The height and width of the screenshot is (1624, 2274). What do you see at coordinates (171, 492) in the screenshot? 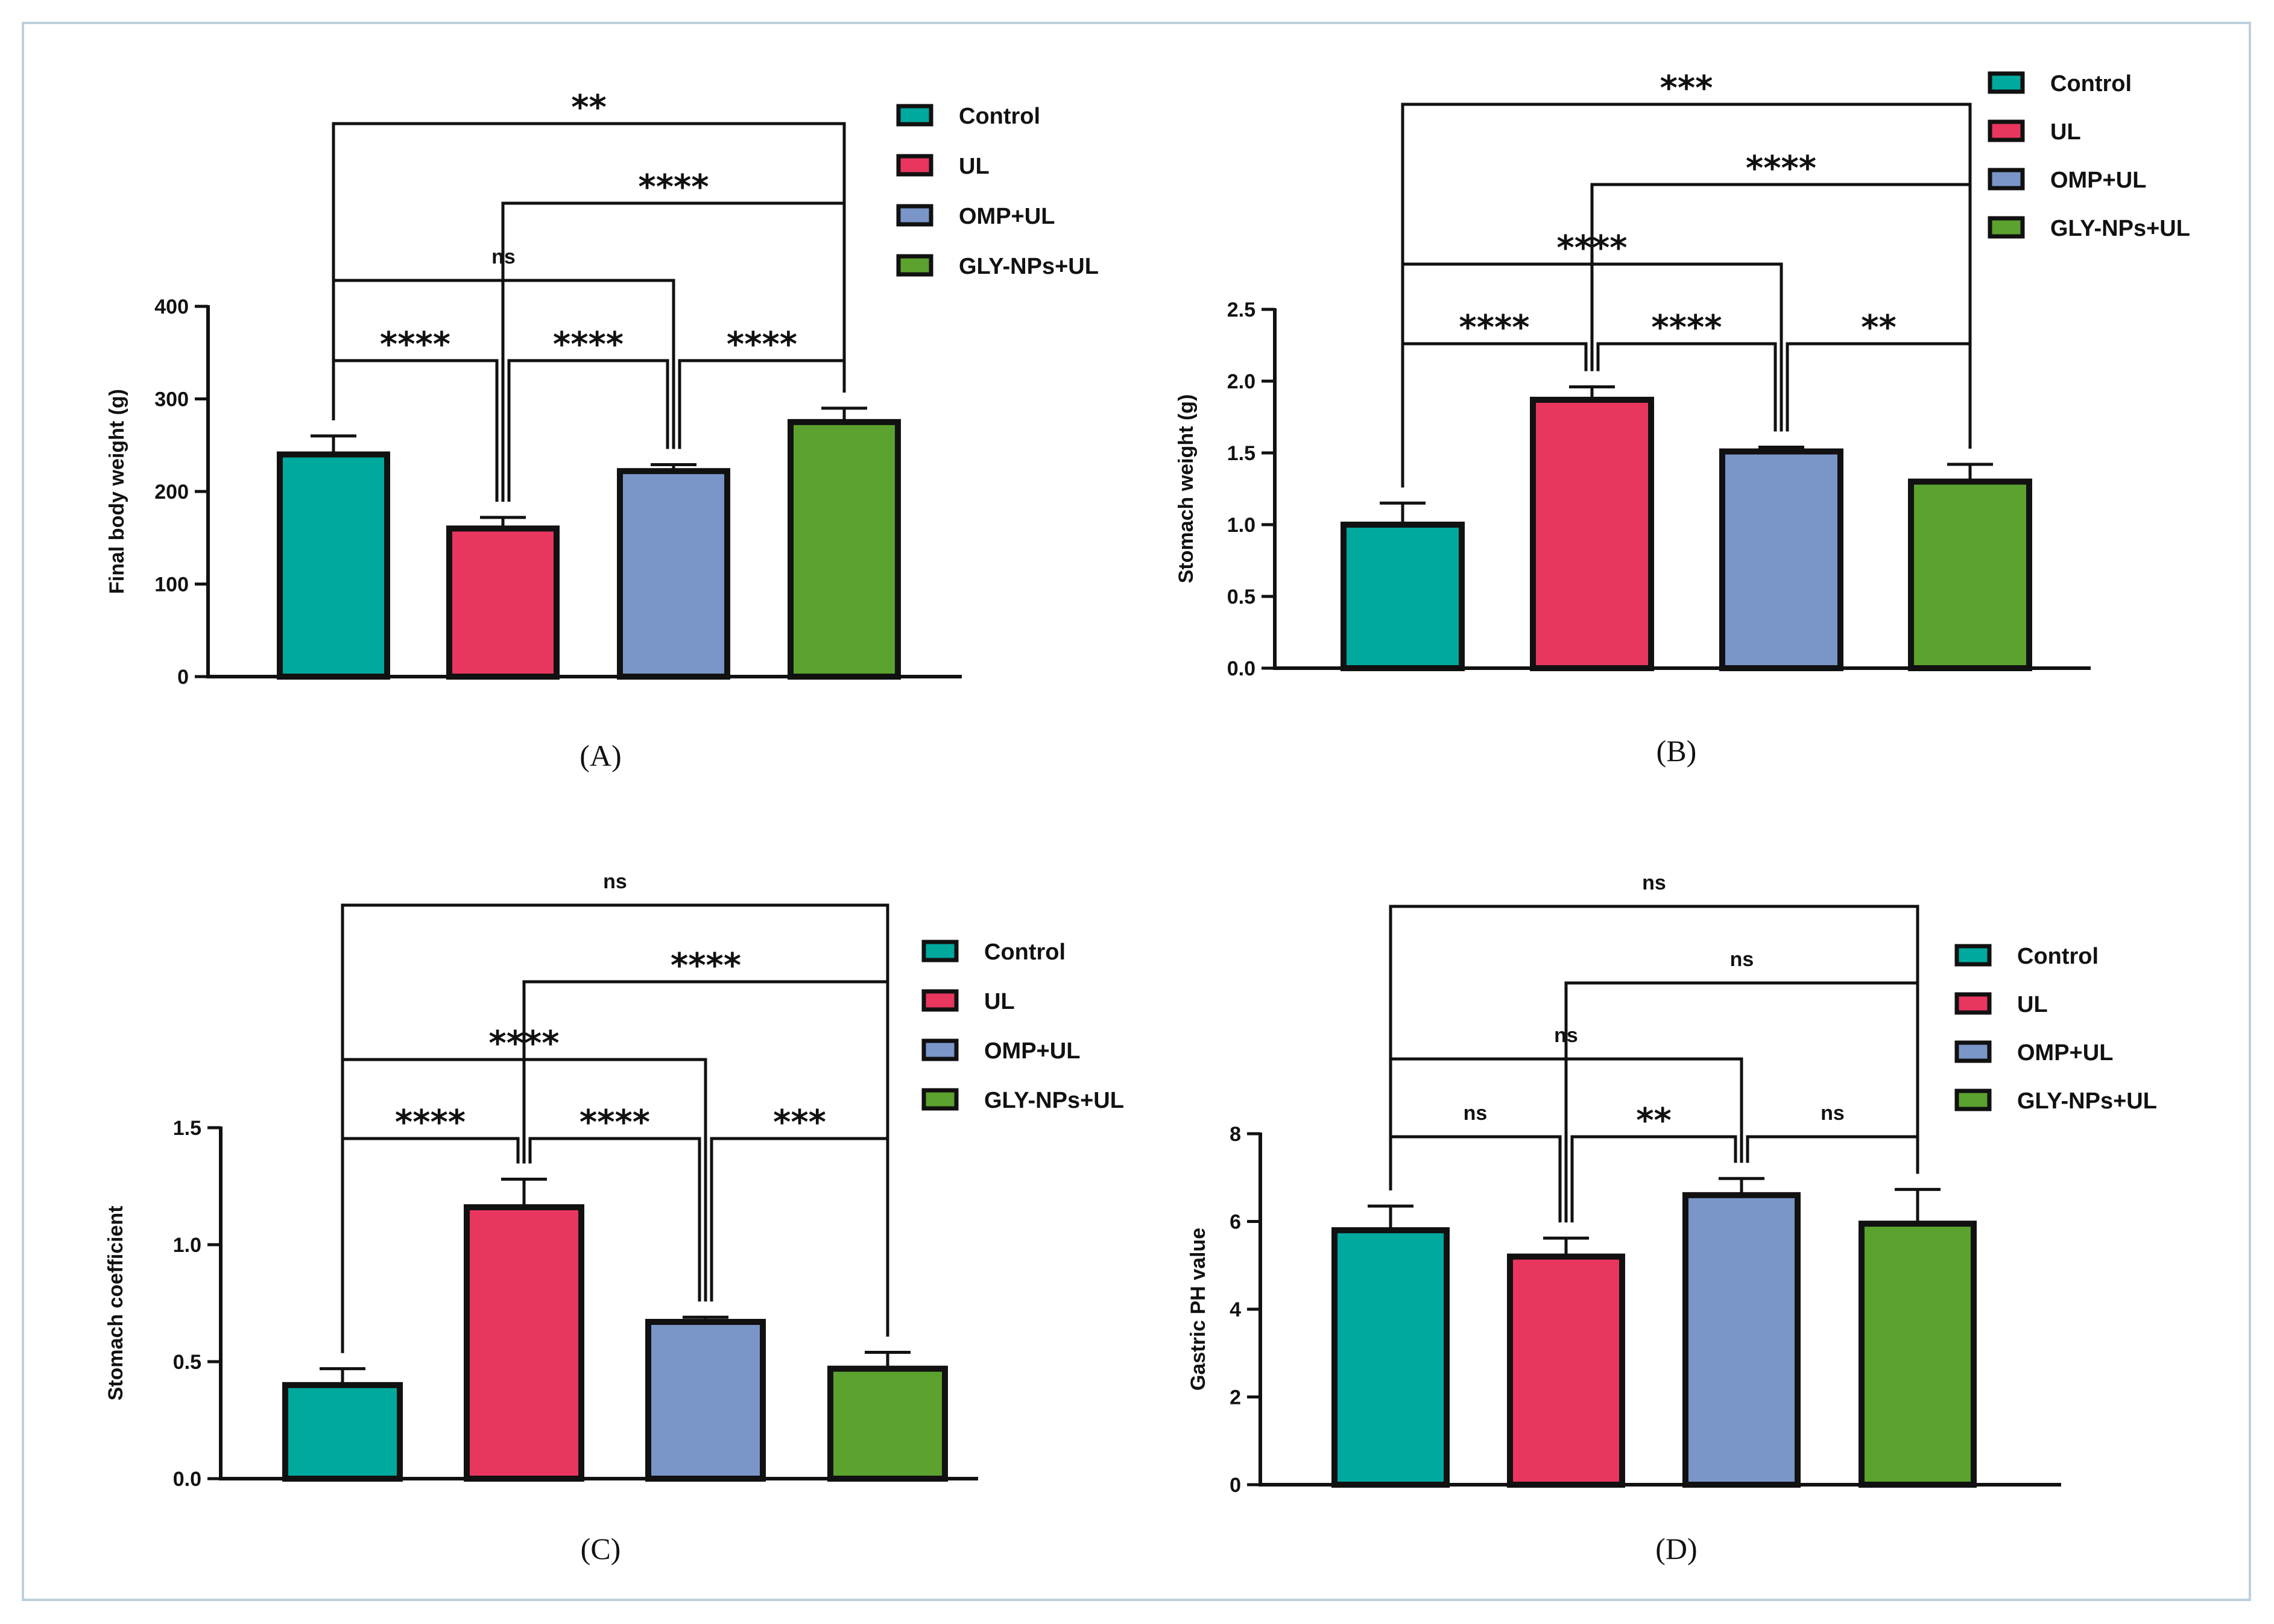
I see `y-tick-label: 200` at bounding box center [171, 492].